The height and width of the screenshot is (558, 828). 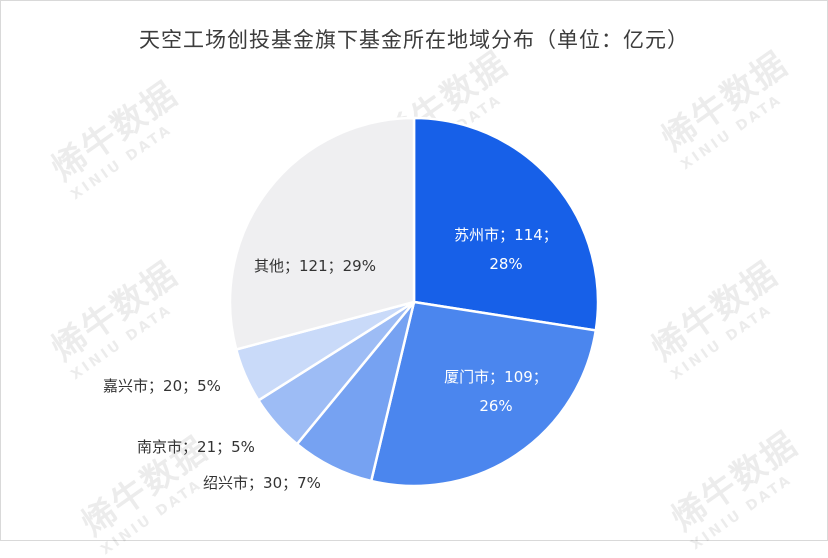 I want to click on data-label-line: 绍兴市；30；7%, so click(x=262, y=483).